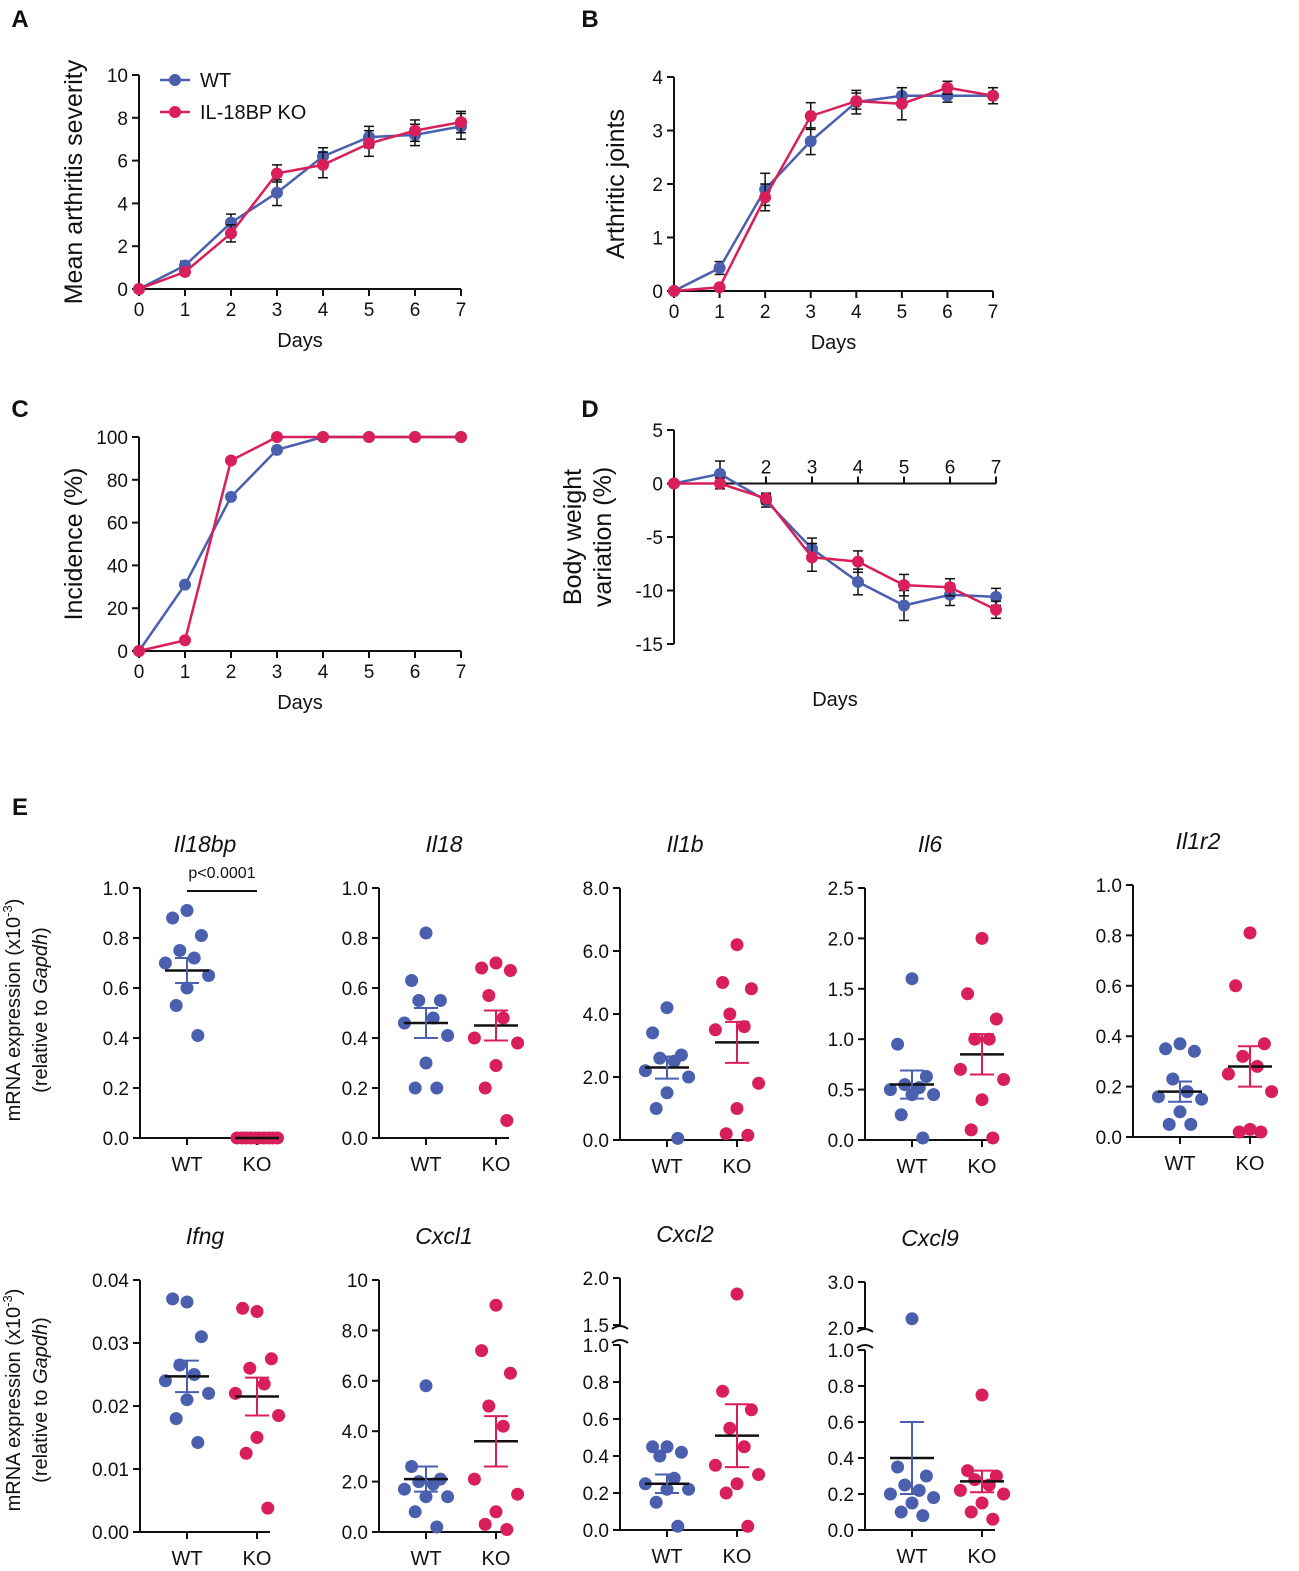 The image size is (1299, 1571). I want to click on y-tick-label: 10, so click(117, 76).